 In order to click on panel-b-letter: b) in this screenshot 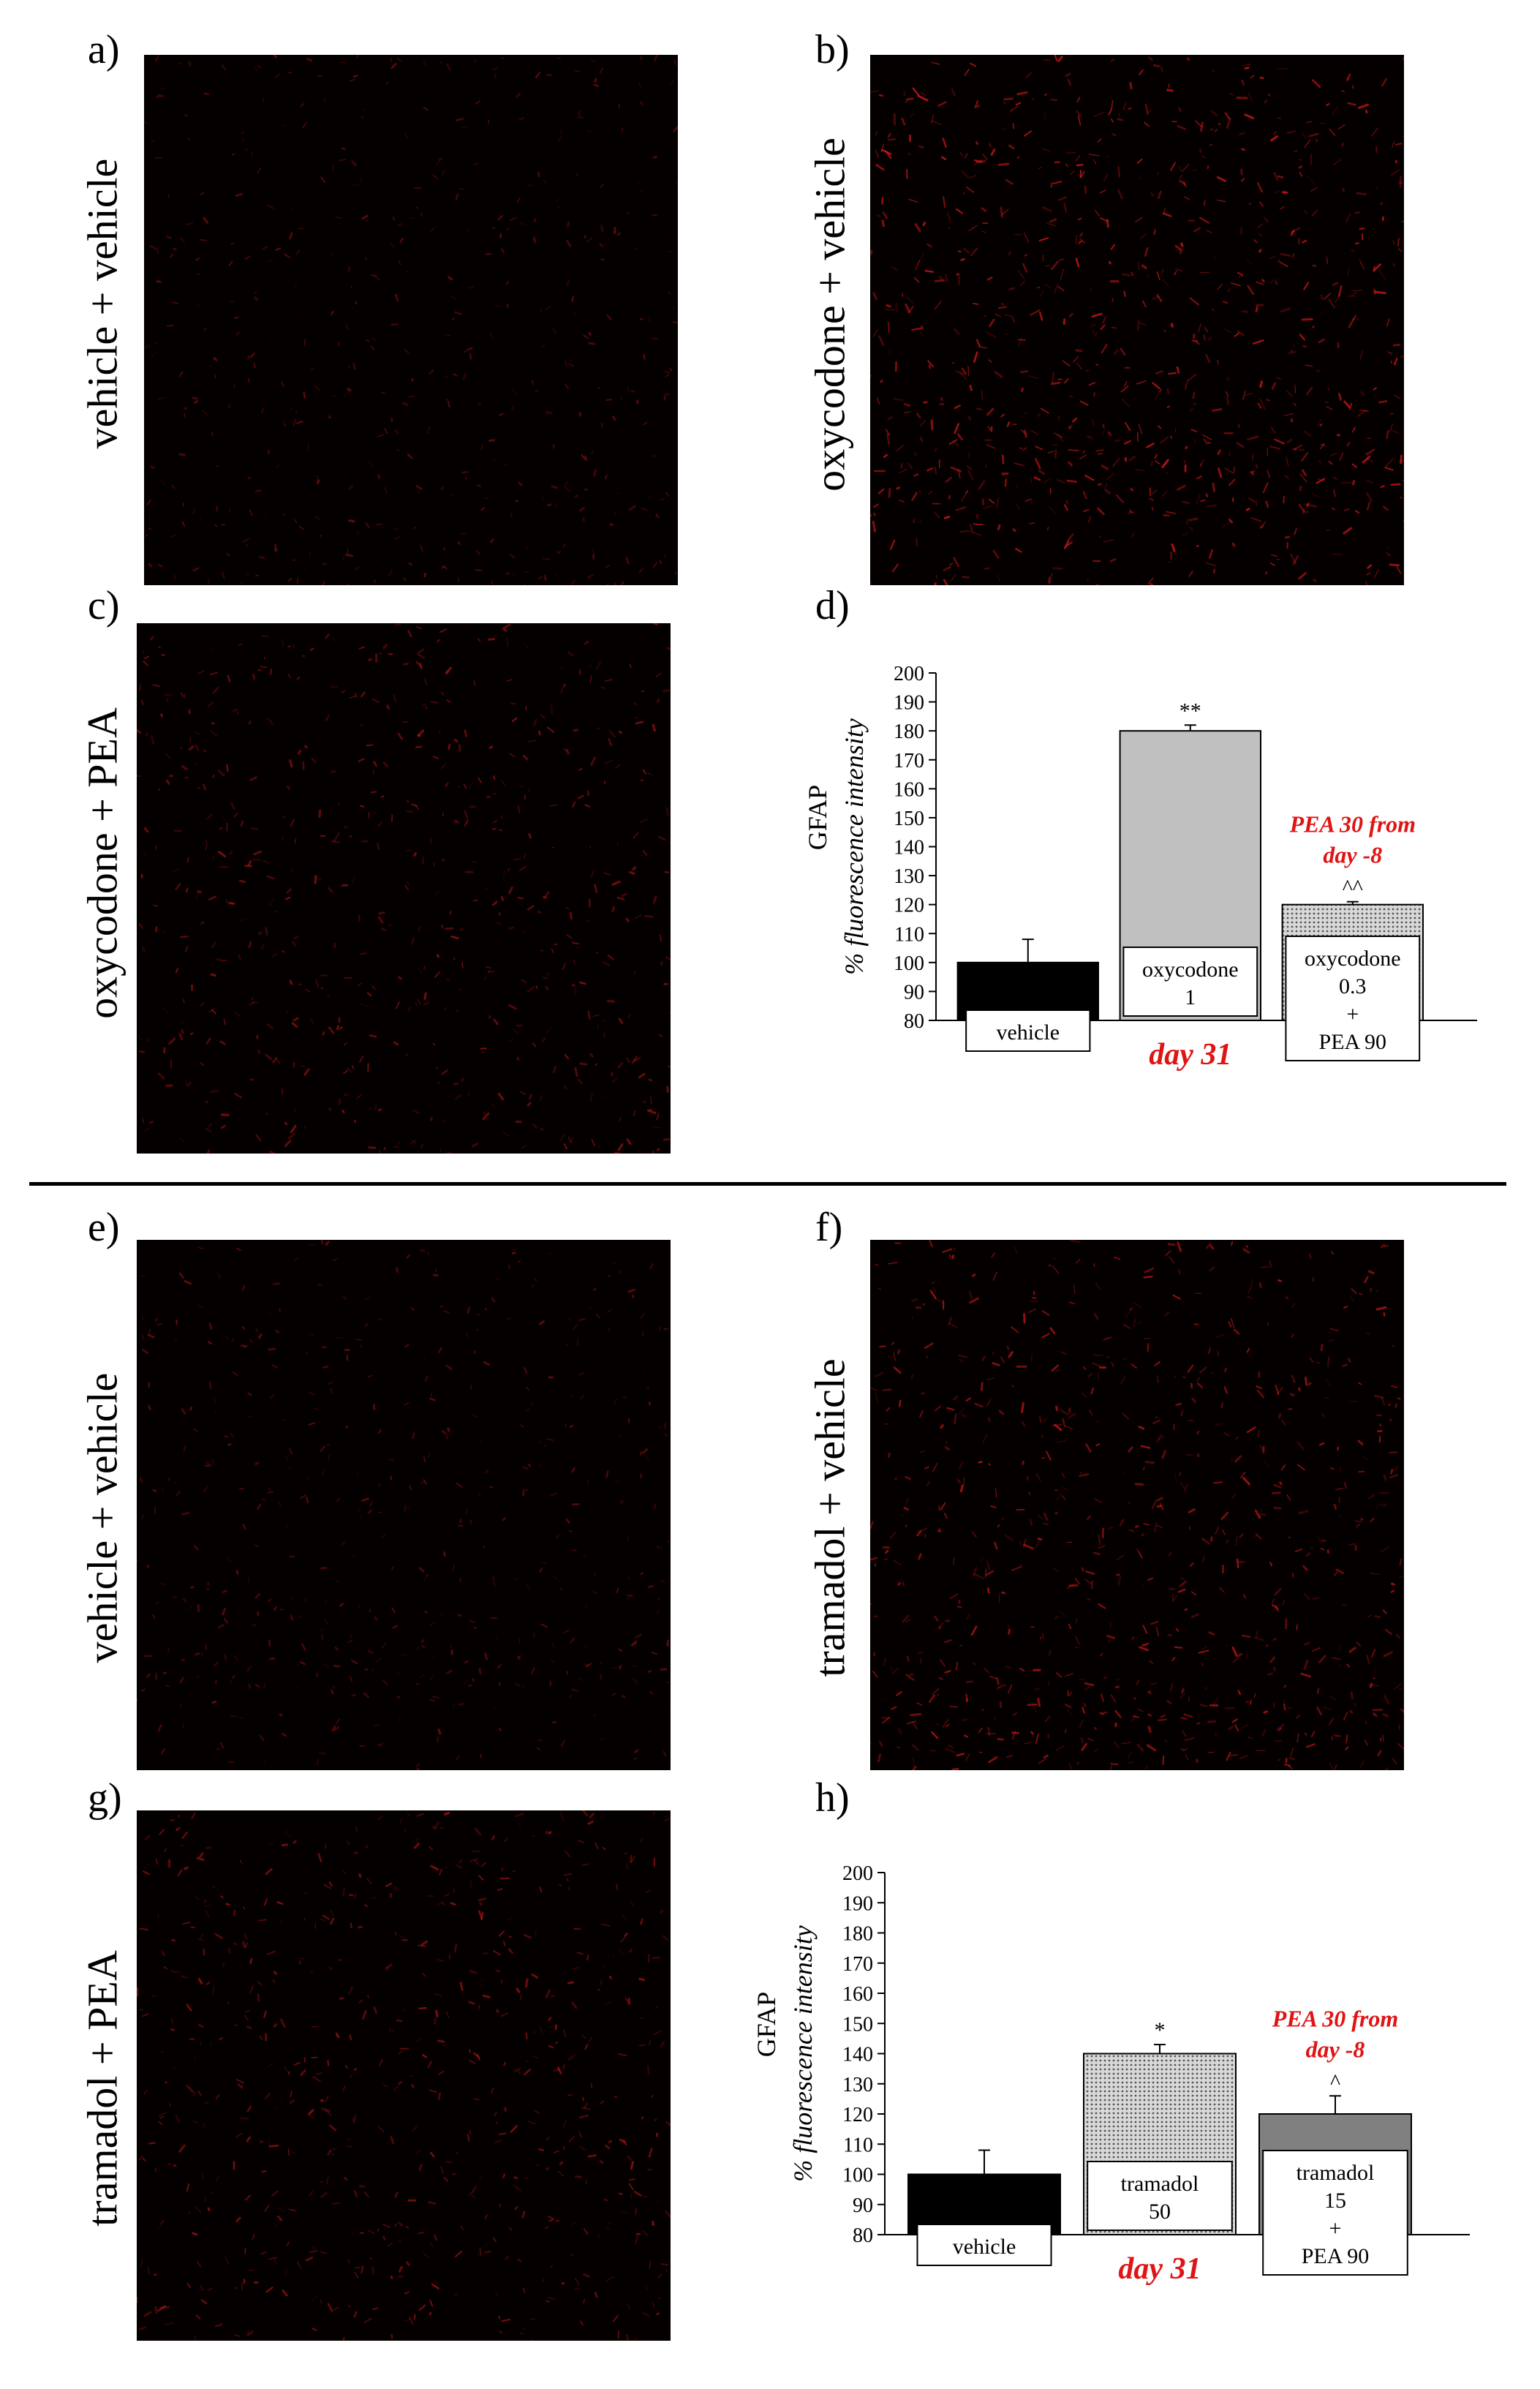, I will do `click(833, 49)`.